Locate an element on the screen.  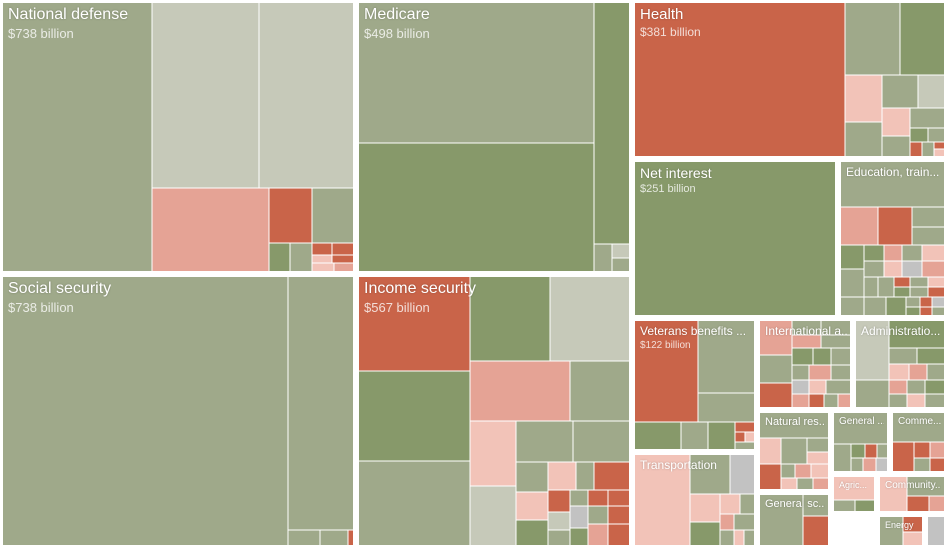
treemap-group-veterans is located at coordinates (694, 385).